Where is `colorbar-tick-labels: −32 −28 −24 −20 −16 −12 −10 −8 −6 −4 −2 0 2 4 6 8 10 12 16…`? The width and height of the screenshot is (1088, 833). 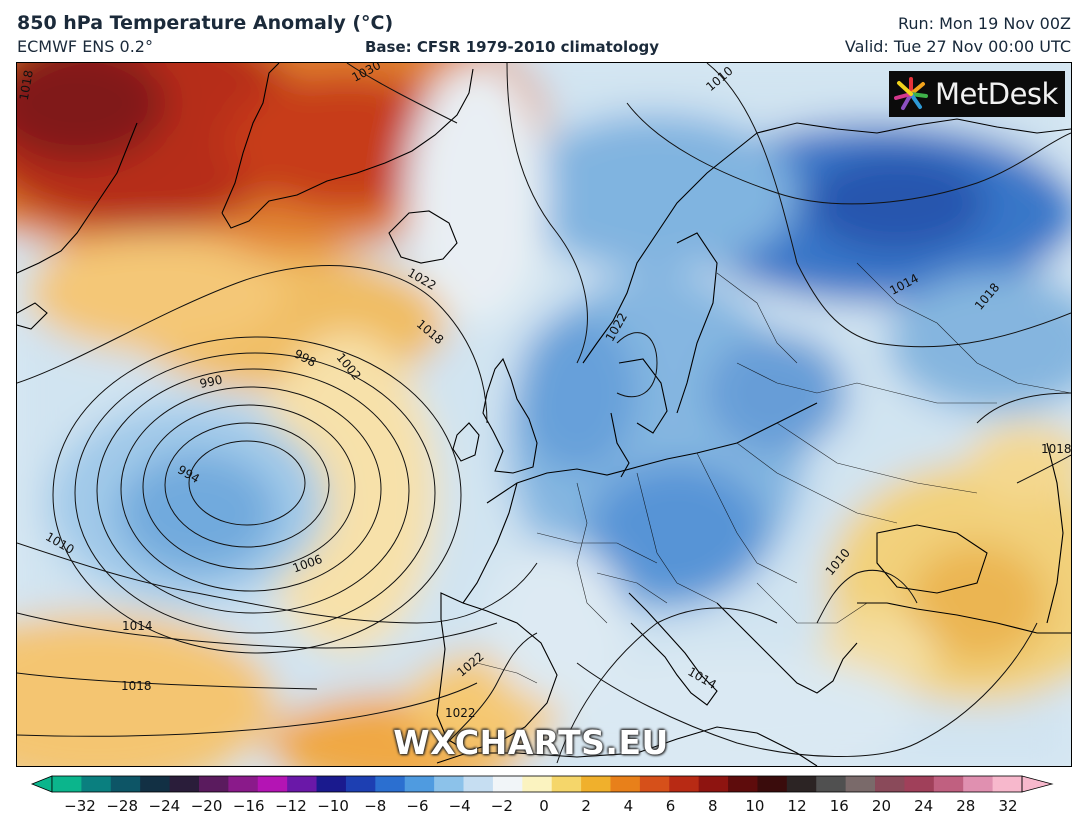 colorbar-tick-labels: −32 −28 −24 −20 −16 −12 −10 −8 −6 −4 −2 0 2 4 6 8 10 12 16… is located at coordinates (544, 809).